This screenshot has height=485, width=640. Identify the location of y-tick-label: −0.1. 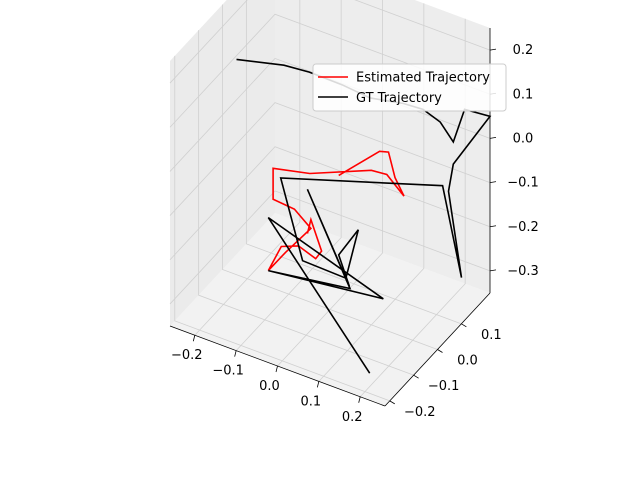
(444, 386).